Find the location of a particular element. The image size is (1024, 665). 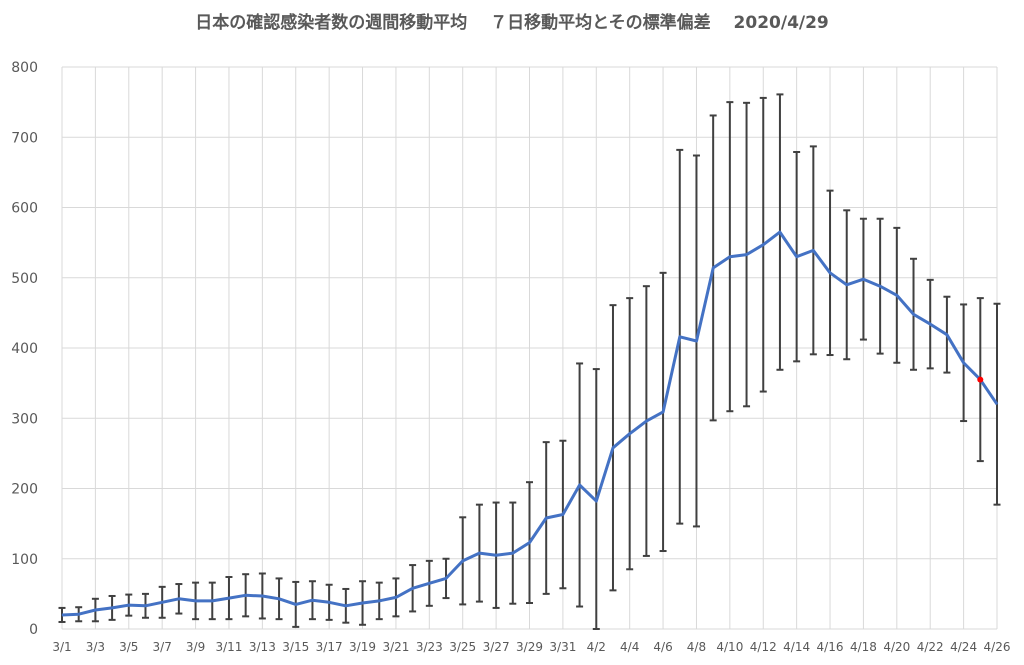

y-tick-label: 100 is located at coordinates (24, 560).